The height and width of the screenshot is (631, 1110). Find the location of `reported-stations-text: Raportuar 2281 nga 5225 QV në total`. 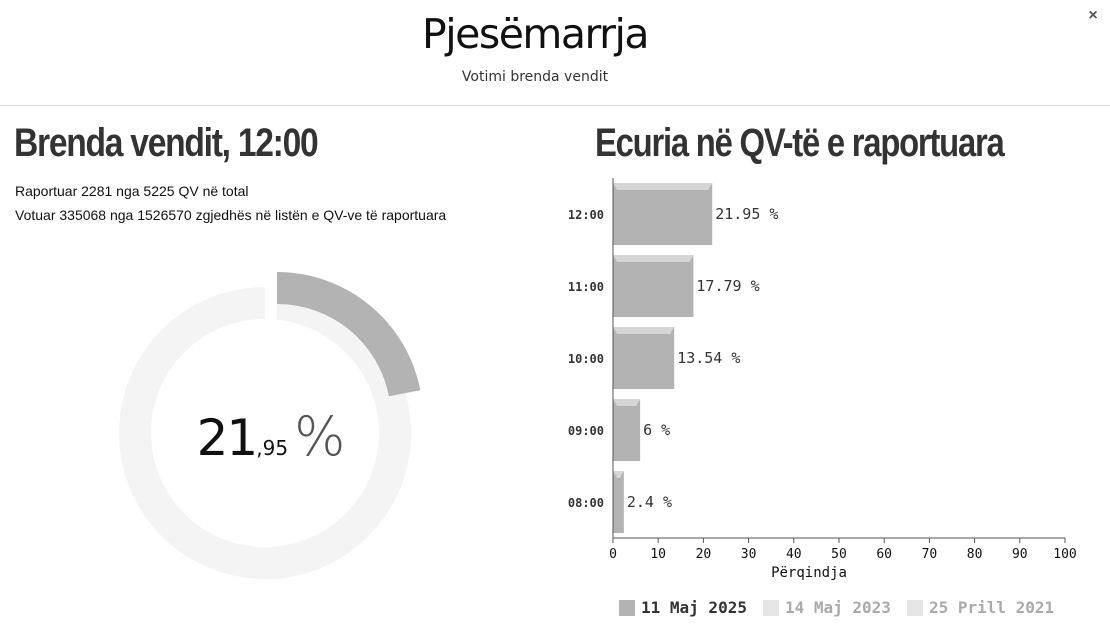

reported-stations-text: Raportuar 2281 nga 5225 QV në total is located at coordinates (132, 191).